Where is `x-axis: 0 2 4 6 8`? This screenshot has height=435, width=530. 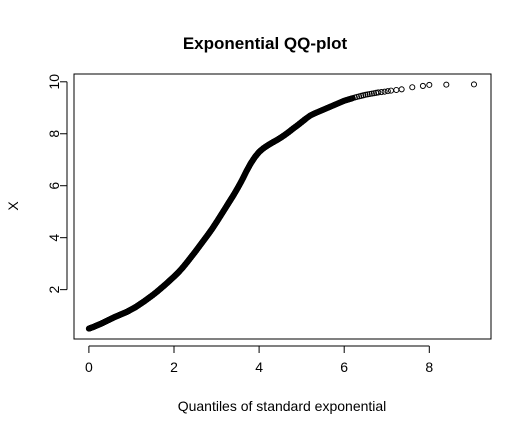
x-axis: 0 2 4 6 8 is located at coordinates (259, 360).